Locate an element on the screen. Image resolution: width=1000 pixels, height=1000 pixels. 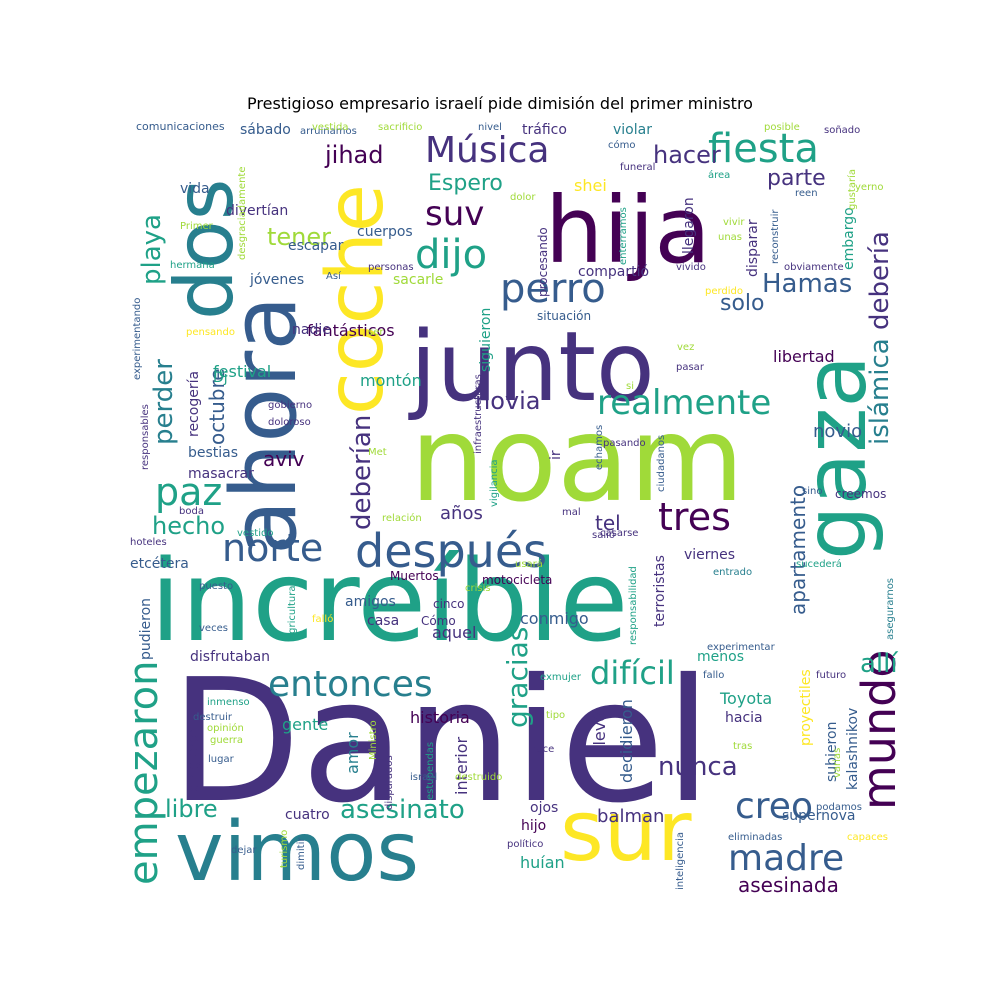
cloud-word: vestido is located at coordinates (255, 533).